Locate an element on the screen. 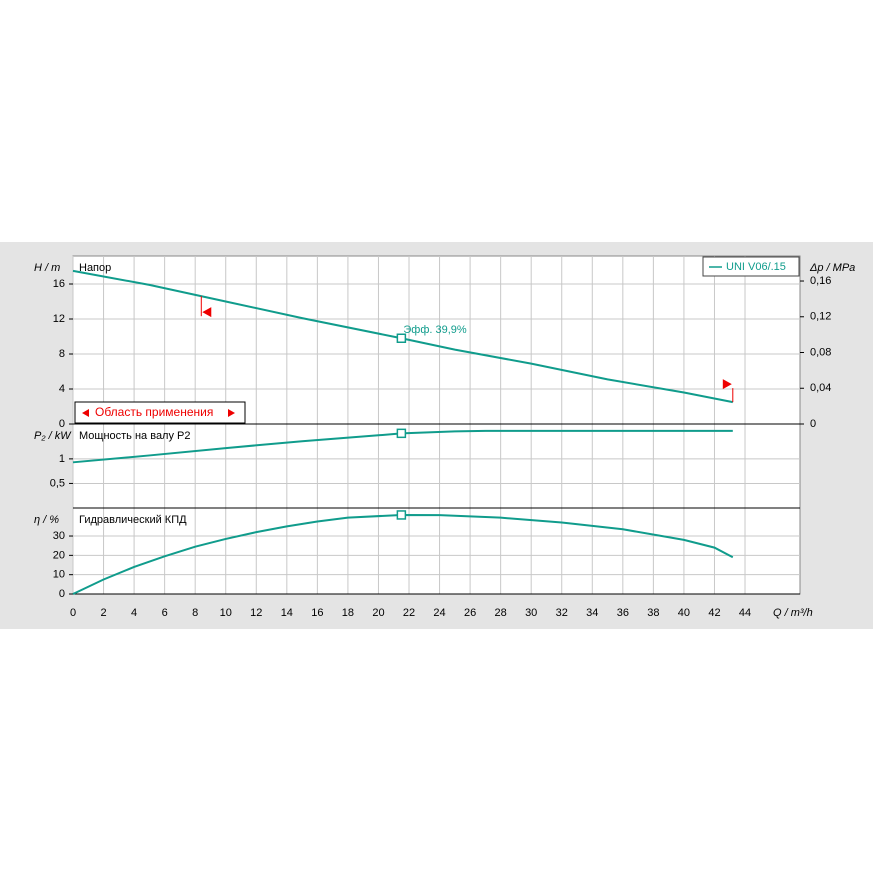 This screenshot has width=873, height=873. panel-title: Напор is located at coordinates (95, 268).